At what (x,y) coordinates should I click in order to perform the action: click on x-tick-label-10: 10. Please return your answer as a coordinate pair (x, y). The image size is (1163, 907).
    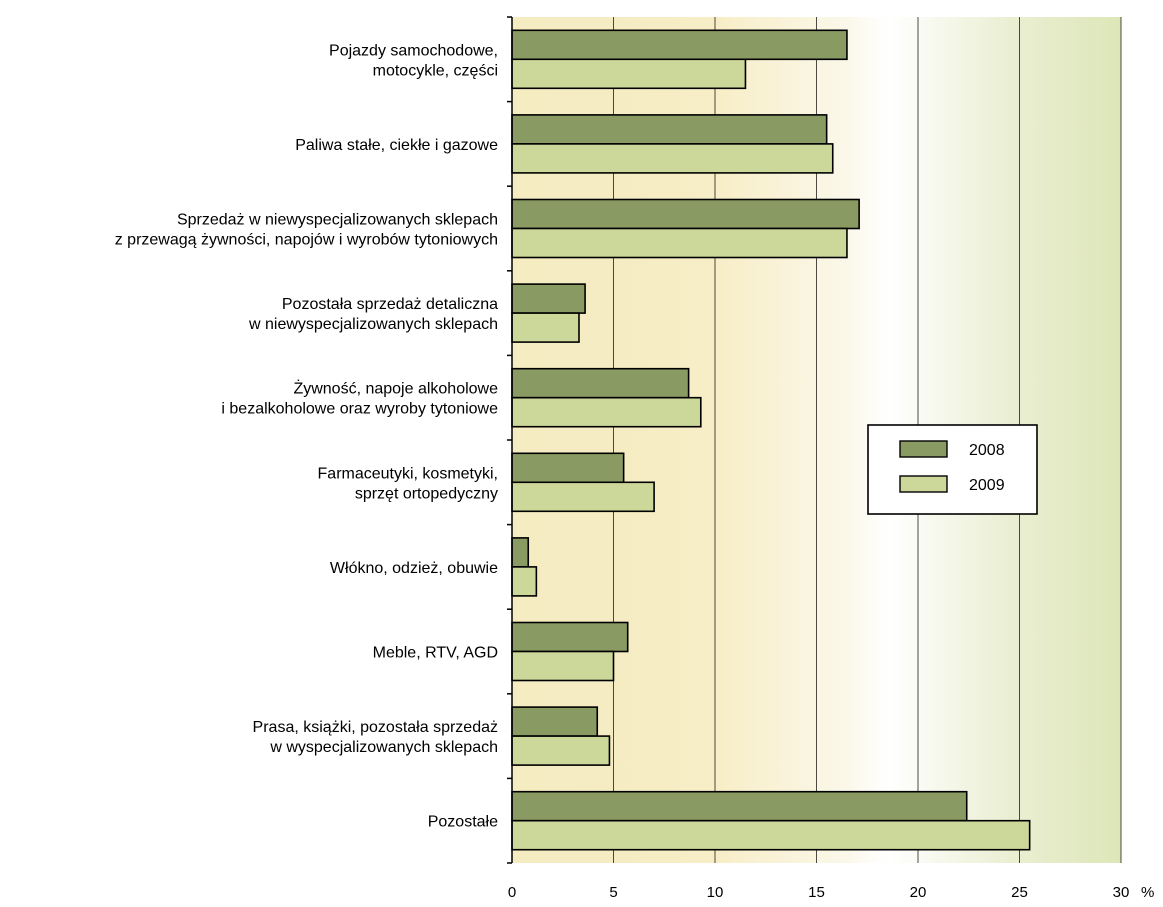
    Looking at the image, I should click on (715, 892).